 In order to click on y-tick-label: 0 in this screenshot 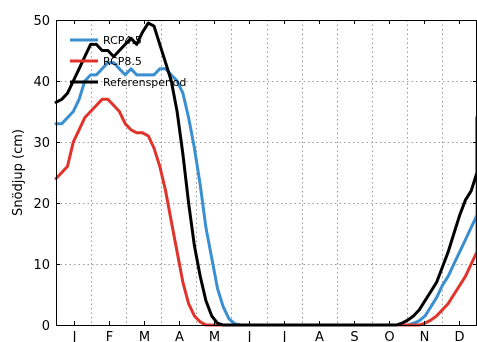, I will do `click(46, 326)`.